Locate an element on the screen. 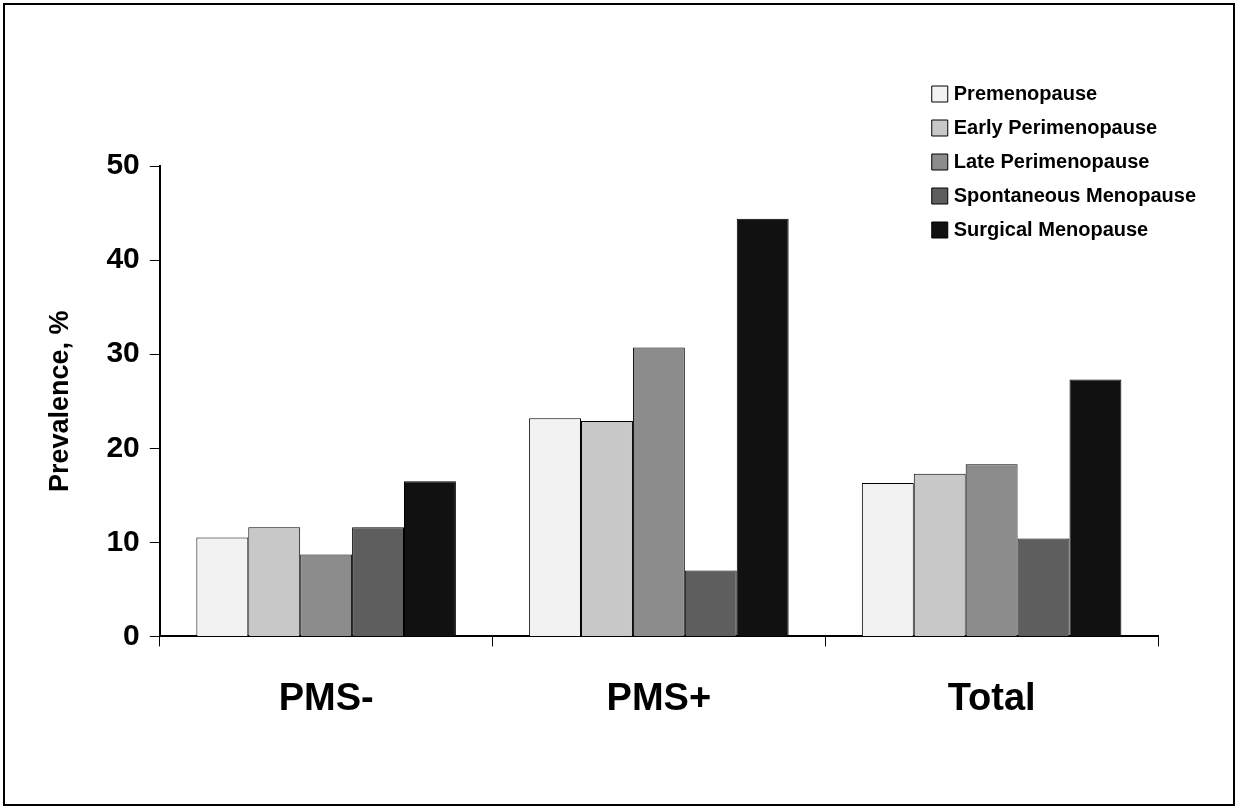 This screenshot has width=1242, height=812. legend-label: Early Perimenopause is located at coordinates (1055, 126).